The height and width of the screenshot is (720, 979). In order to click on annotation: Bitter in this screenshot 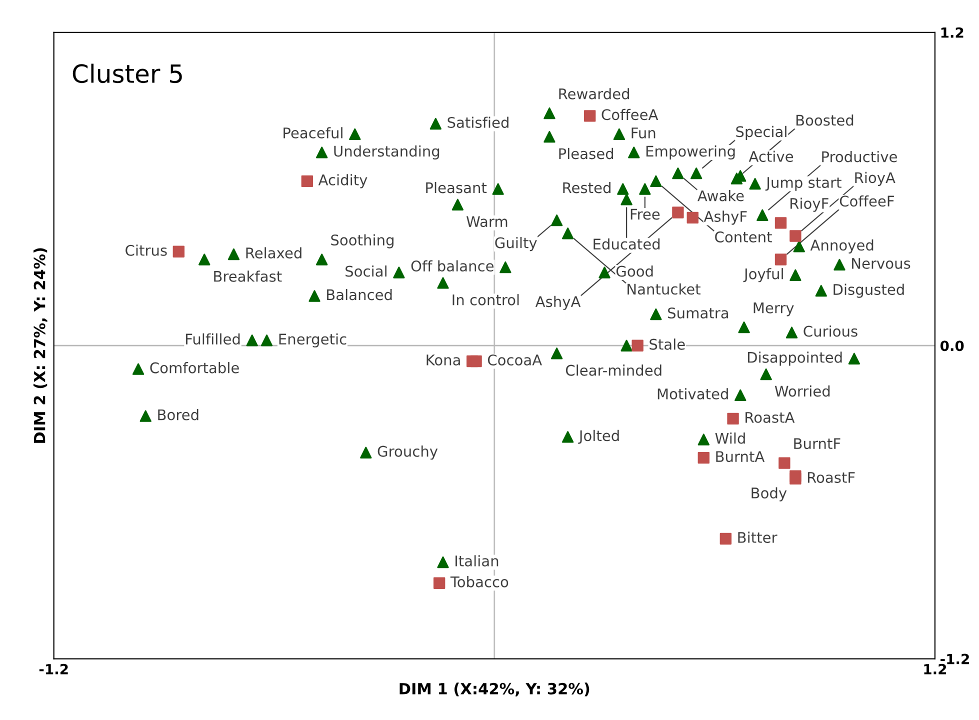, I will do `click(758, 537)`.